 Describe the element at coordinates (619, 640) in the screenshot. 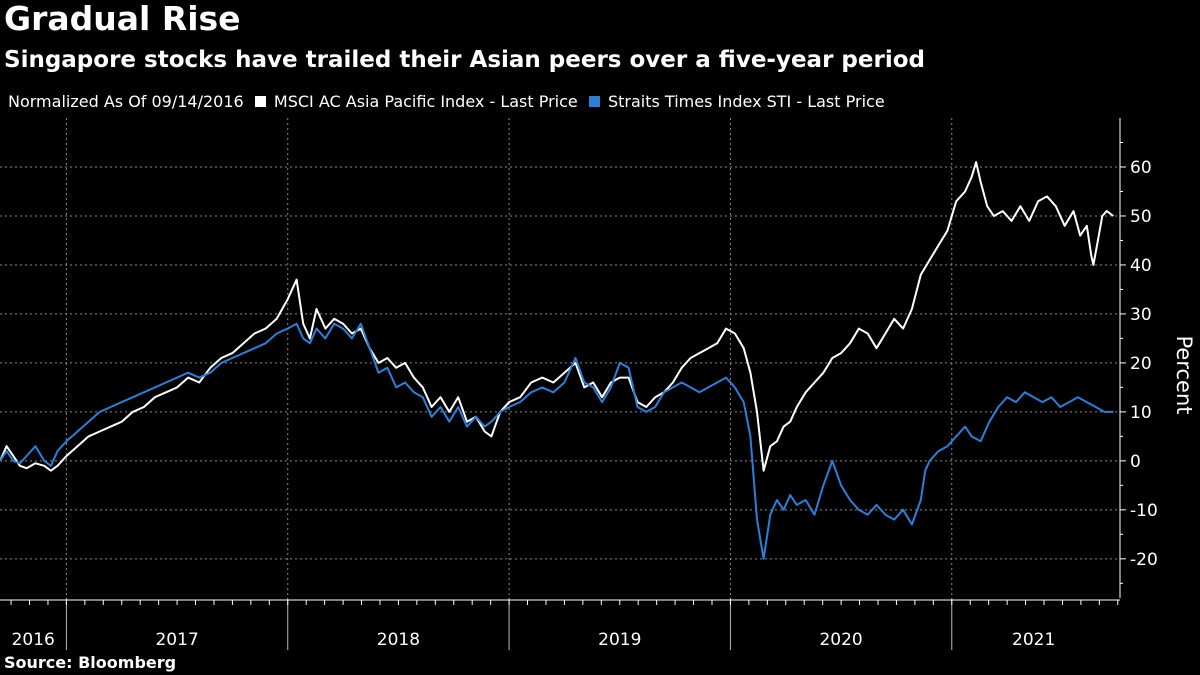

I see `x-tick-label: 2019` at that location.